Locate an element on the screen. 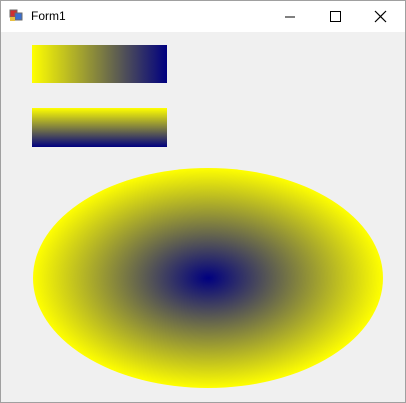 This screenshot has width=406, height=403. maximize-button is located at coordinates (335, 16).